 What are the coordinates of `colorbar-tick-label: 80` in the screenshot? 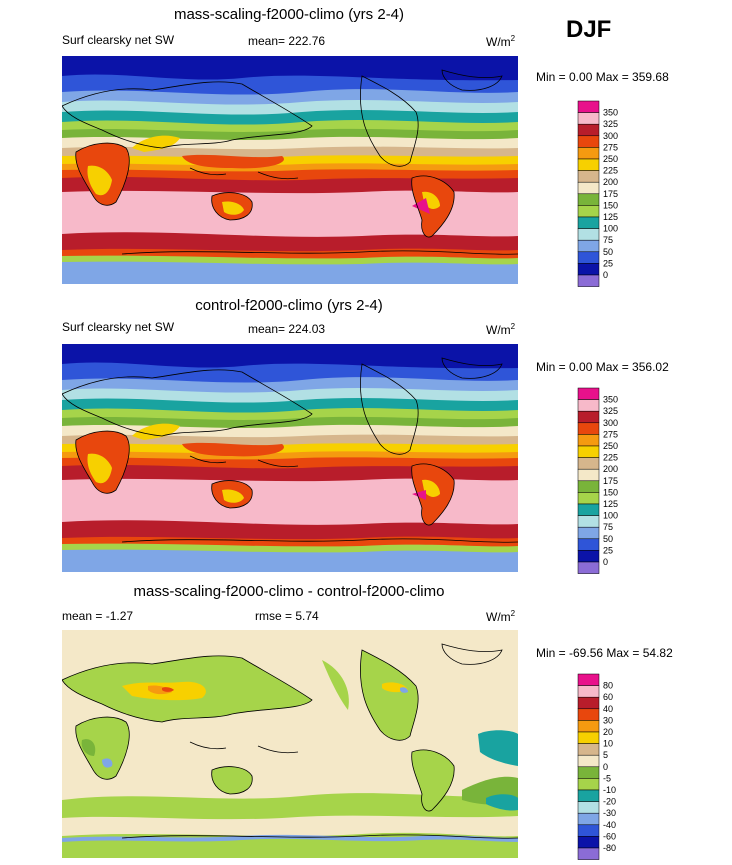 It's located at (608, 686).